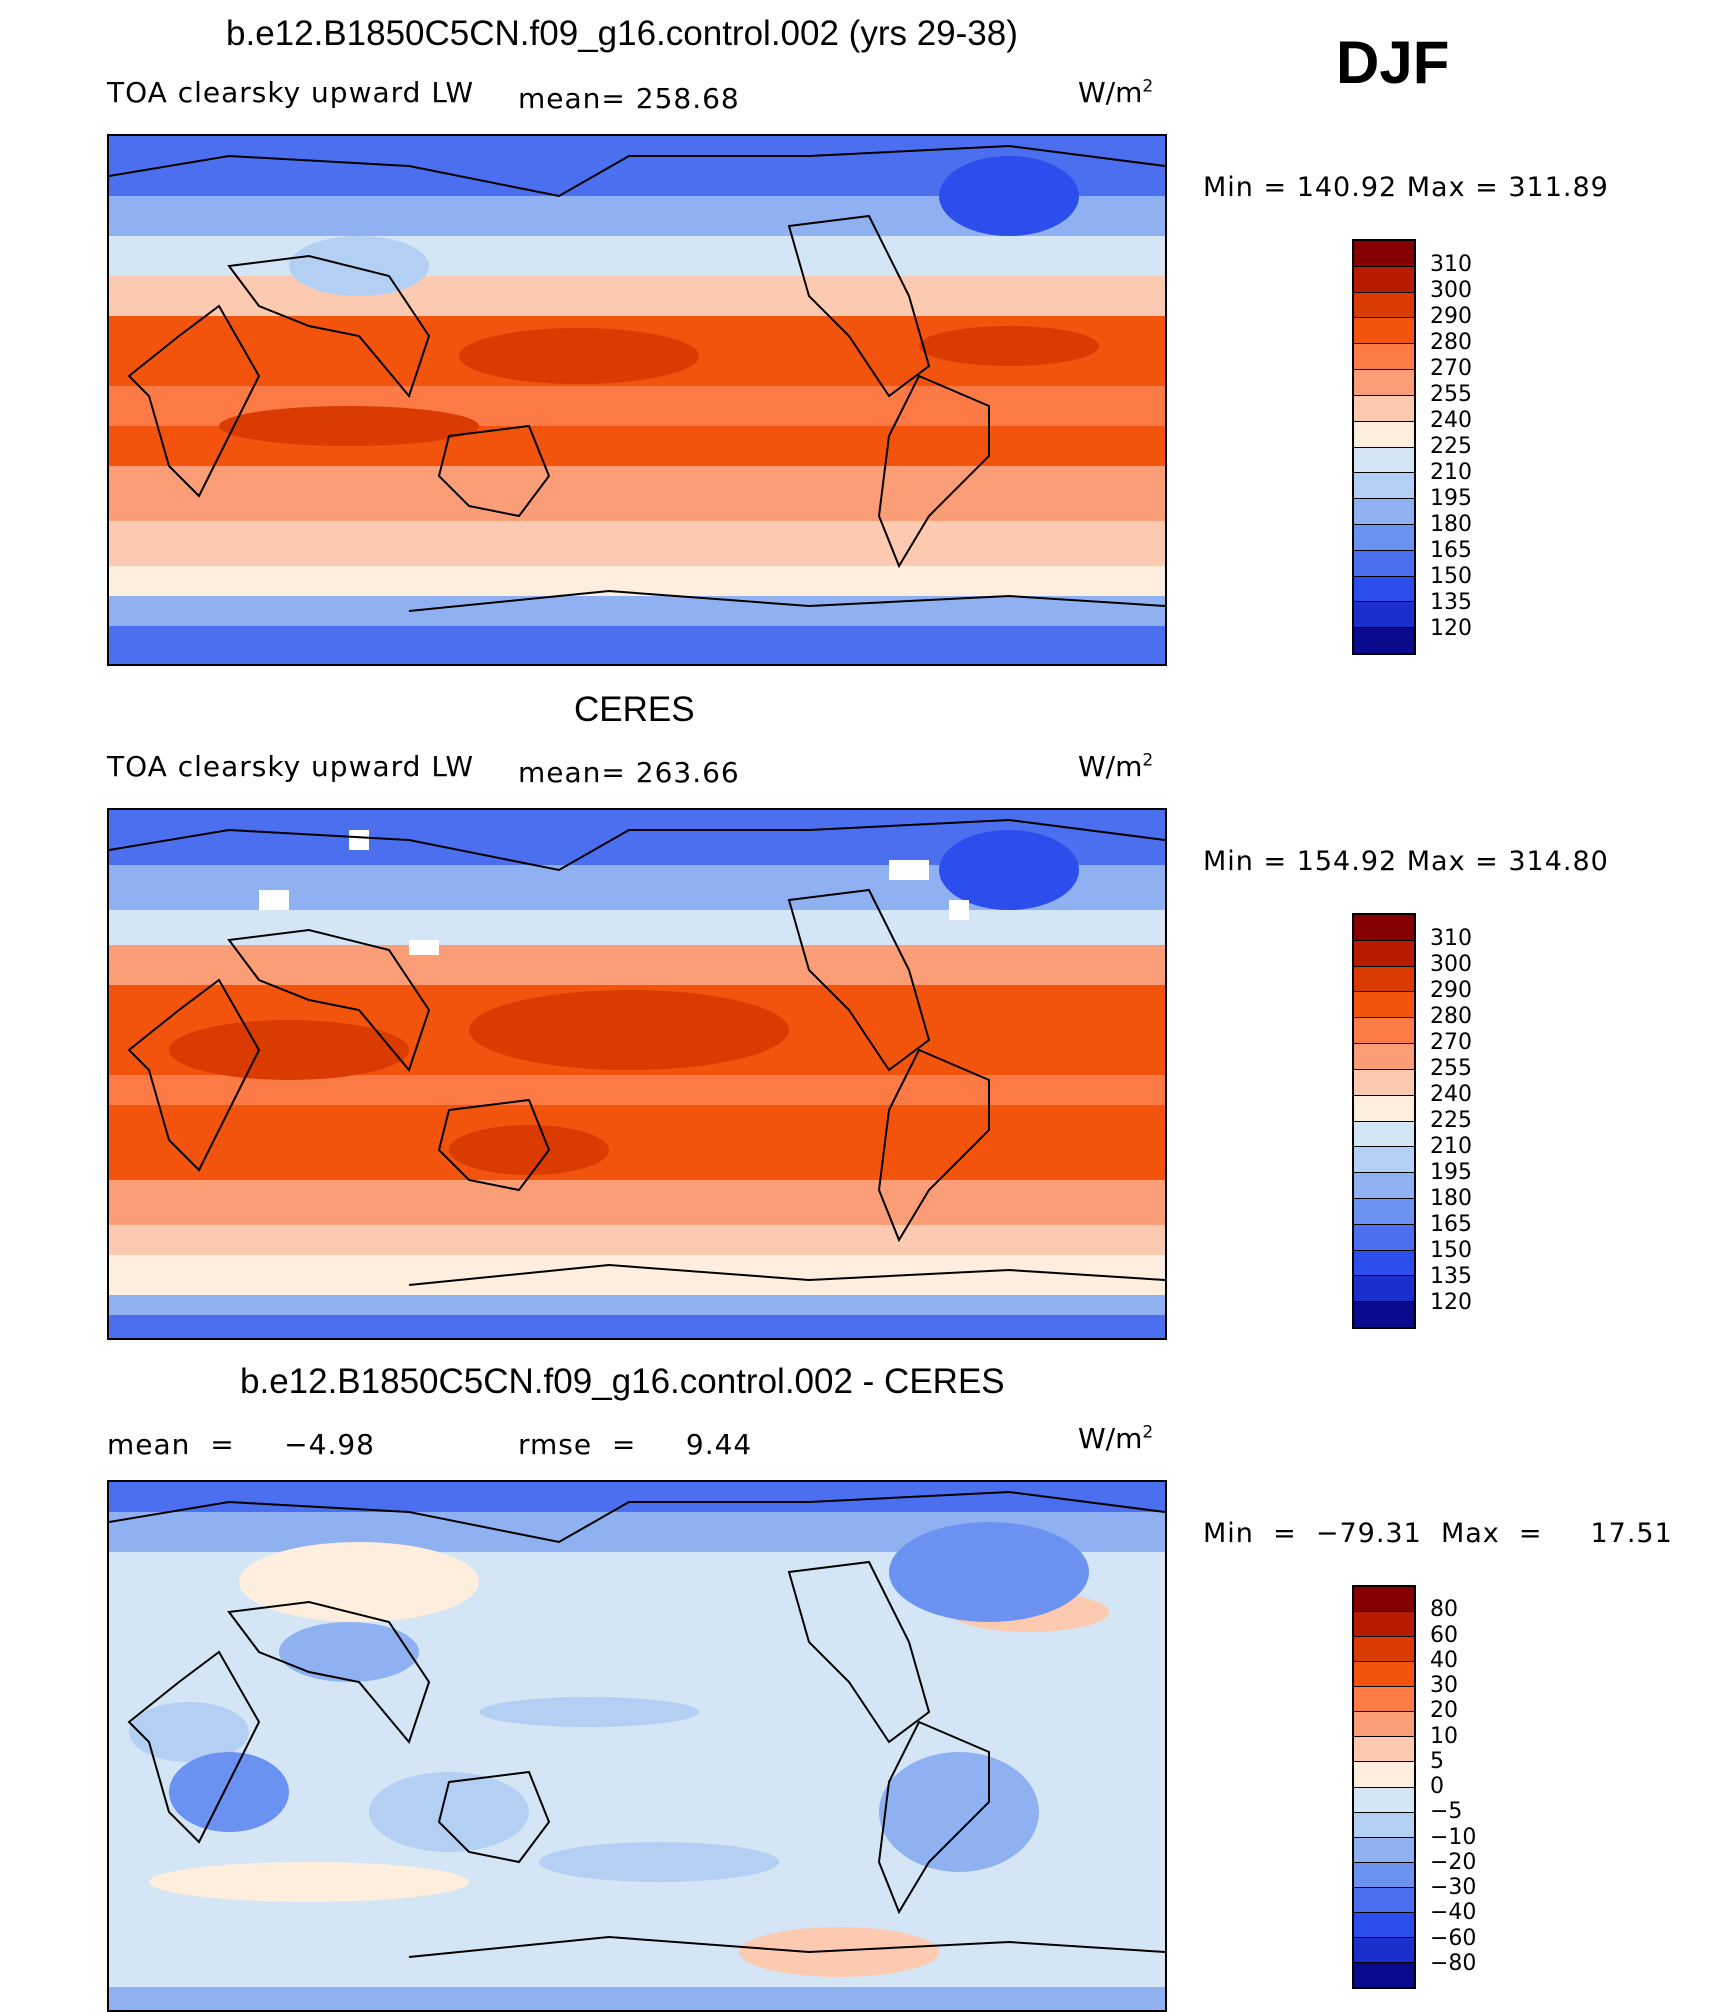  Describe the element at coordinates (1437, 1761) in the screenshot. I see `colorbar-tick-label: 5` at that location.